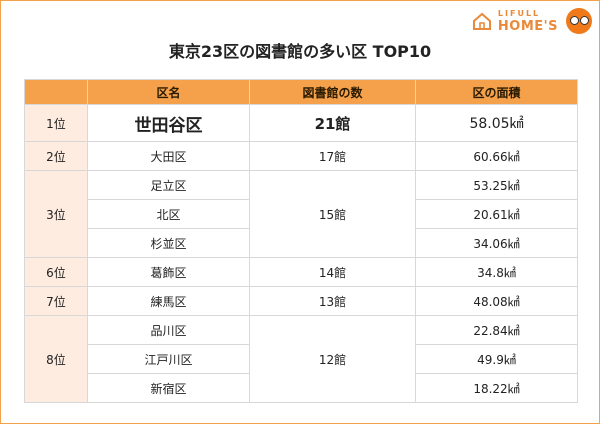 This screenshot has height=424, width=600. Describe the element at coordinates (56, 156) in the screenshot. I see `rank-cell: 2位` at that location.